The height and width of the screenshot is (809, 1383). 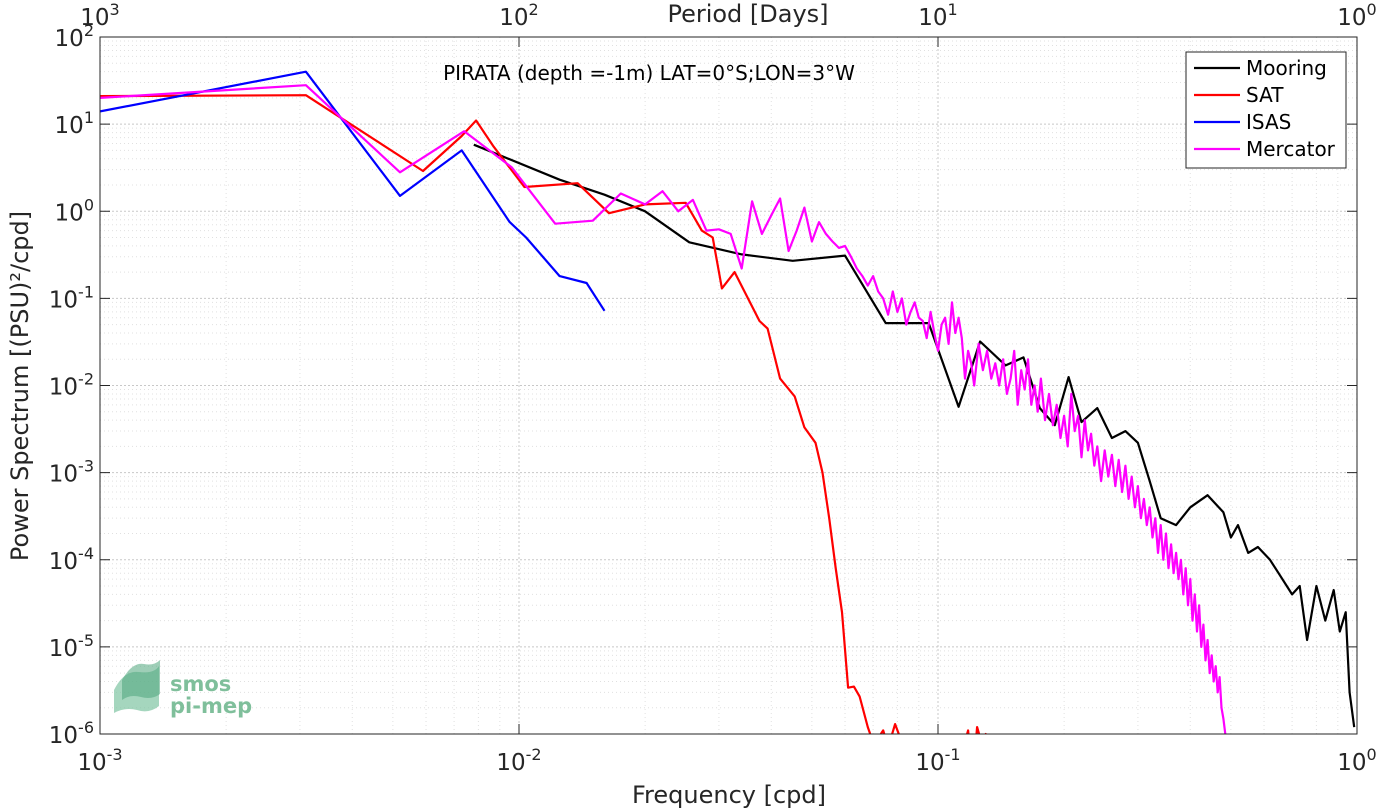 What do you see at coordinates (99, 15) in the screenshot?
I see `top-tick-label: 10³` at bounding box center [99, 15].